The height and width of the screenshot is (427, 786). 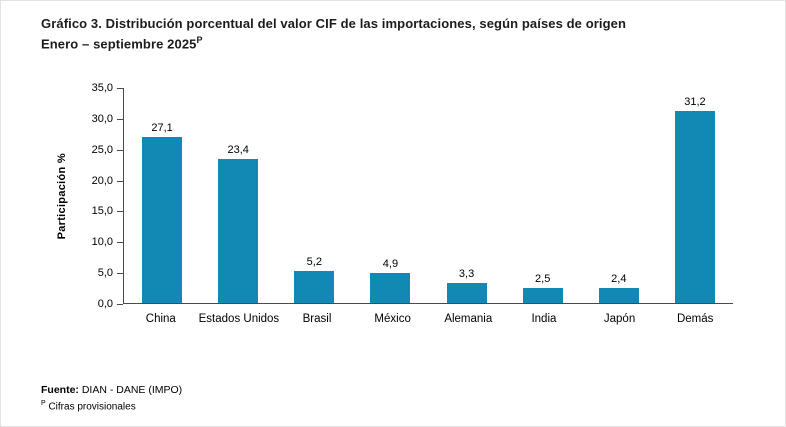 What do you see at coordinates (130, 389) in the screenshot?
I see `source-text: DIAN - DANE (IMPO)` at bounding box center [130, 389].